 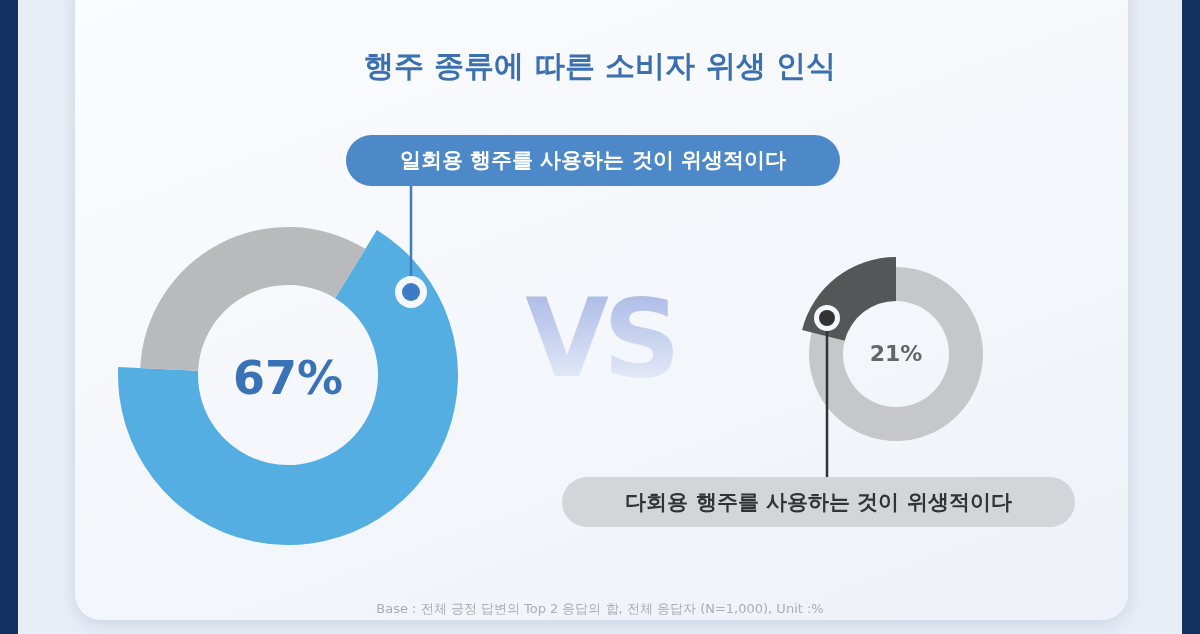 I want to click on text: VS, so click(x=600, y=338).